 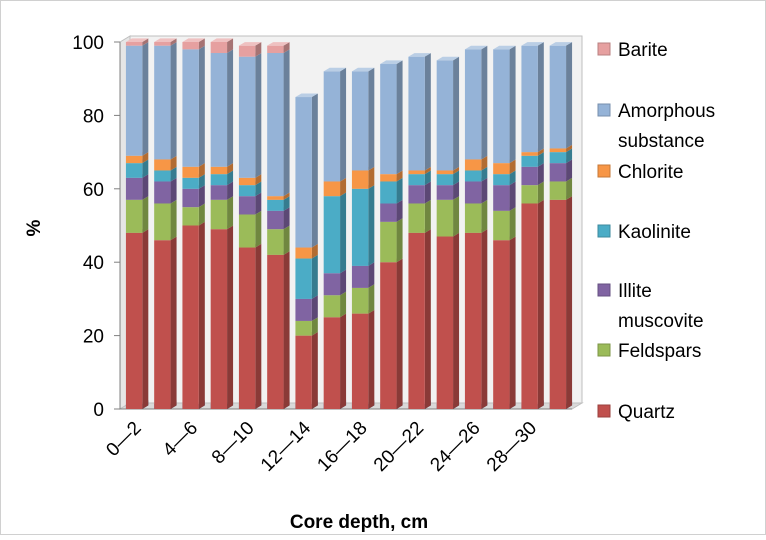 I want to click on legend-label: substance, so click(x=661, y=141).